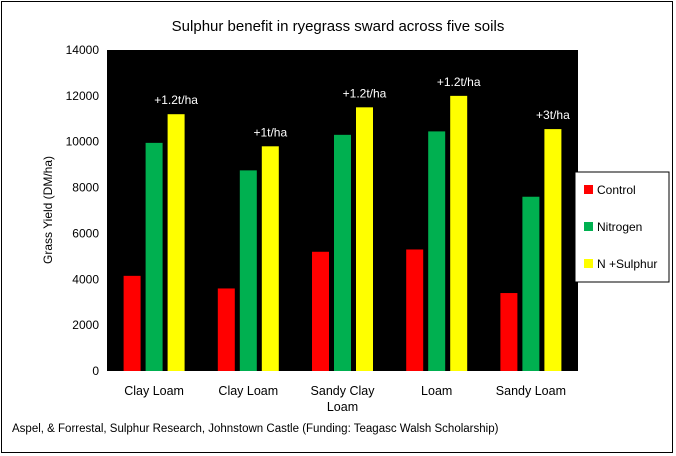 This screenshot has width=676, height=456. I want to click on x-category-label: Sandy Clay, so click(343, 391).